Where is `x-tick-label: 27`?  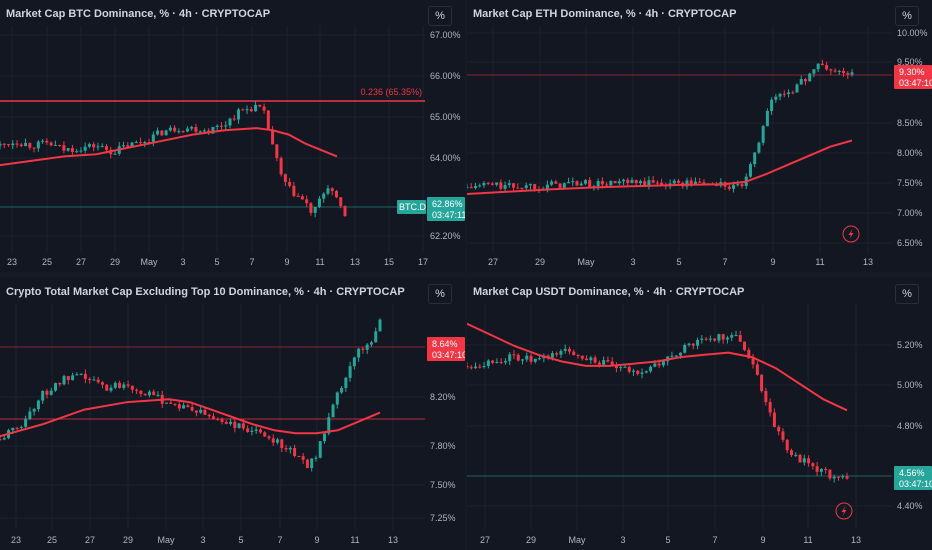
x-tick-label: 27 is located at coordinates (485, 540).